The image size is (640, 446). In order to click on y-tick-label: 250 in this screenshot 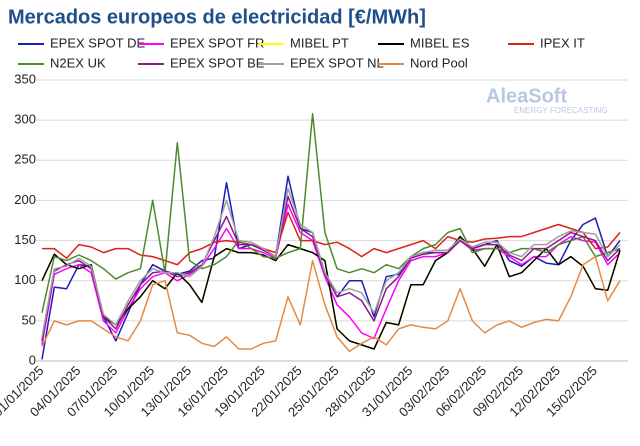, I will do `click(25, 159)`.